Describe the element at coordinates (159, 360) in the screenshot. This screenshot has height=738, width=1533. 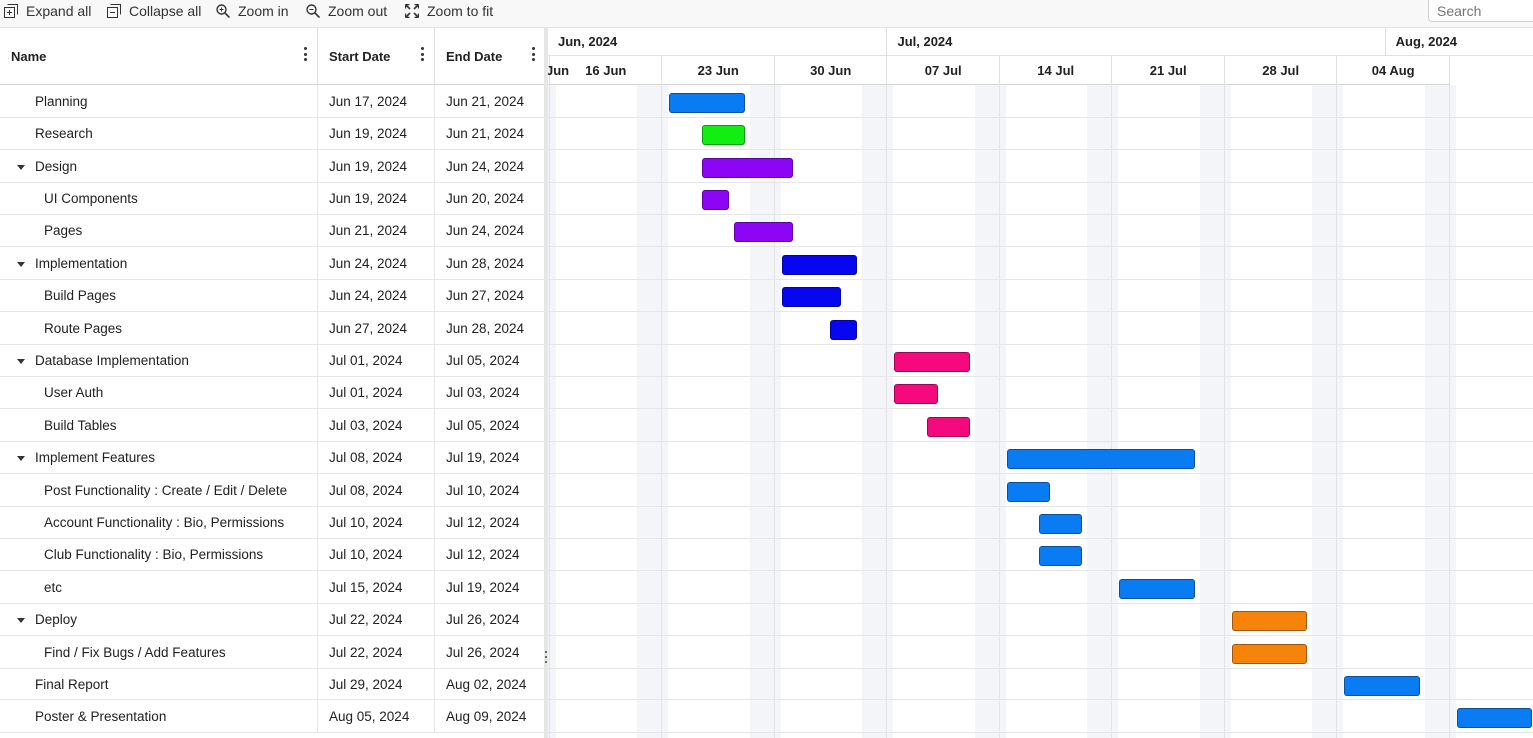
I see `name-cell: Database Implementation` at that location.